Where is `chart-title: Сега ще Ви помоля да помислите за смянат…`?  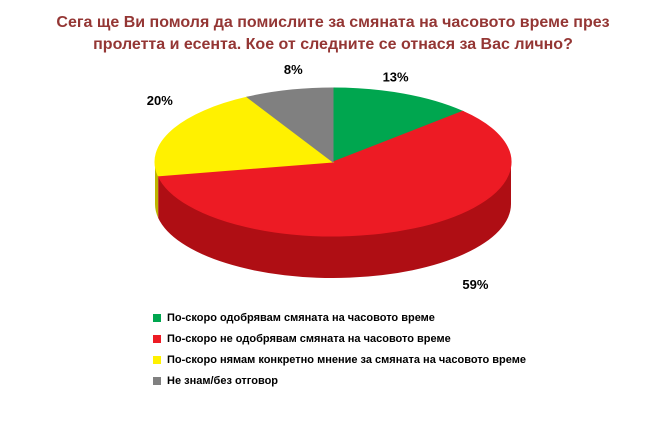 chart-title: Сега ще Ви помоля да помислите за смянат… is located at coordinates (333, 33).